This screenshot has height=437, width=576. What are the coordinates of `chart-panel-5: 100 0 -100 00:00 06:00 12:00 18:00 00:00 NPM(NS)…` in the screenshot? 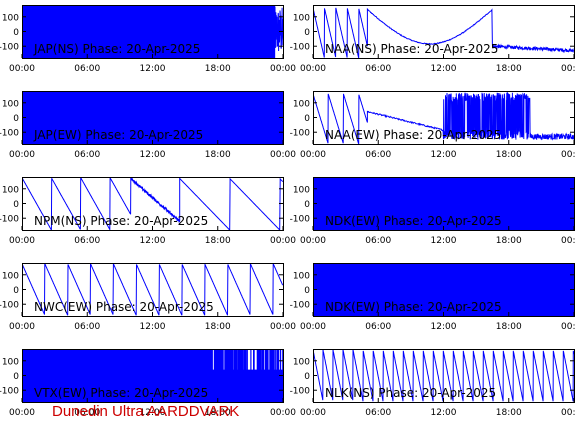 It's located at (148, 211).